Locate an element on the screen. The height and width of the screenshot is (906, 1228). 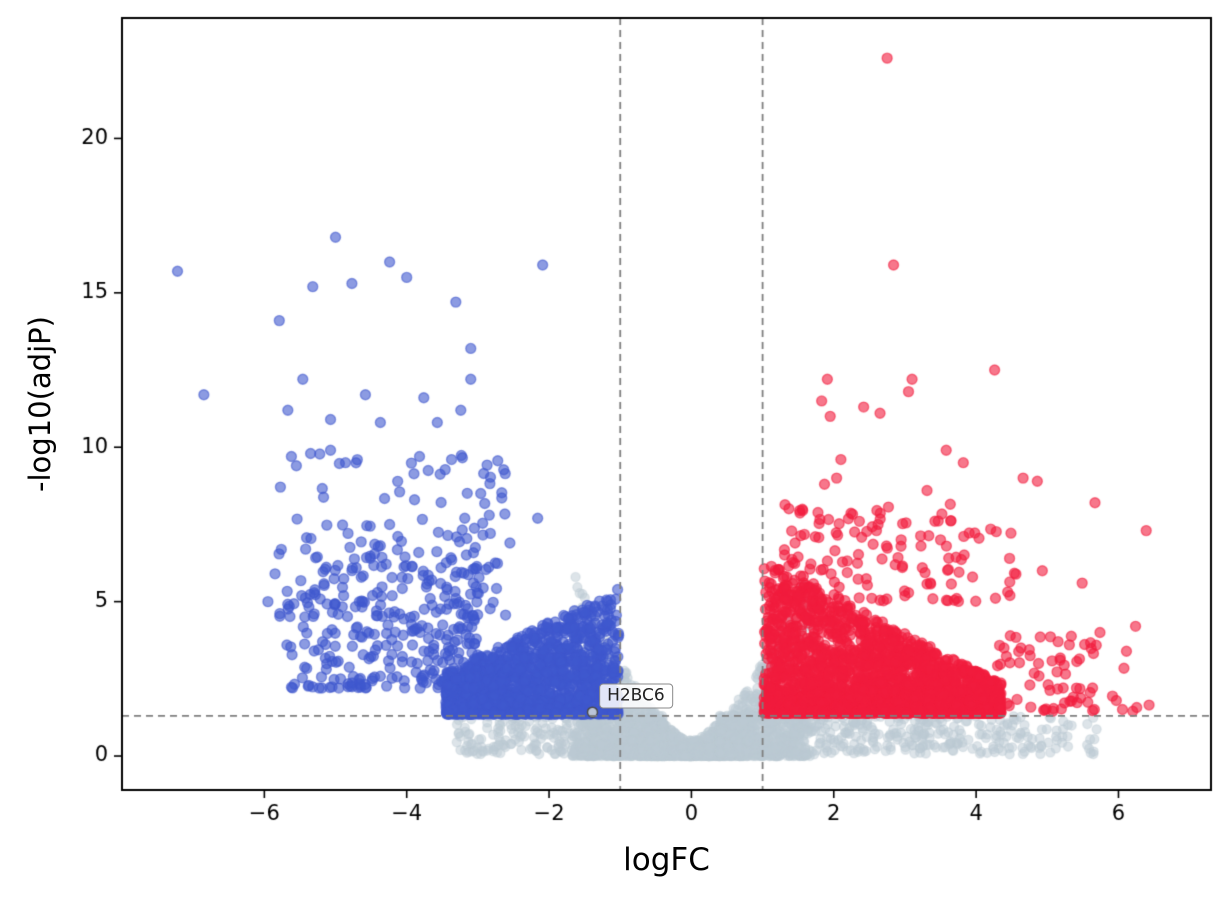
x-axis-label: logFC is located at coordinates (666, 860).